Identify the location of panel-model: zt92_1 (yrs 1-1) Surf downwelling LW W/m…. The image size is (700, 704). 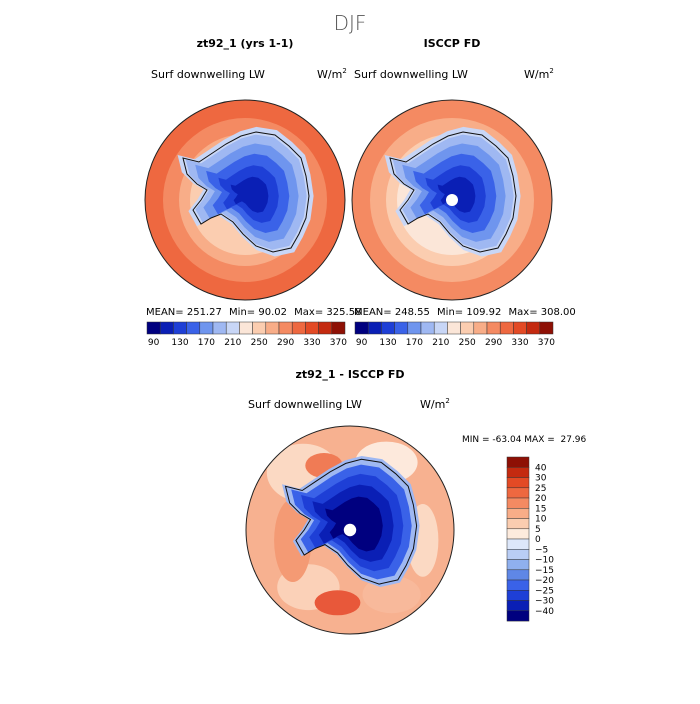
(252, 192).